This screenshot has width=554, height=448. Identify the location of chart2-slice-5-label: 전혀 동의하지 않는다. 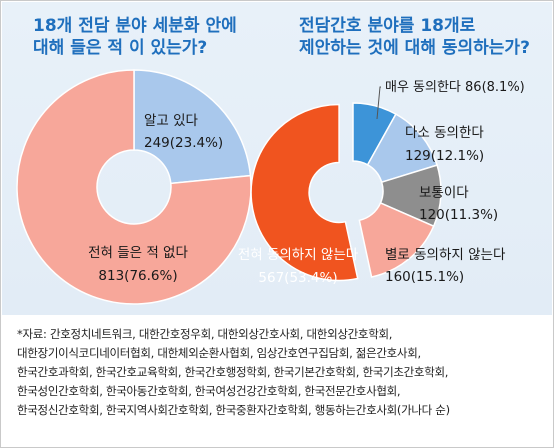
(298, 255).